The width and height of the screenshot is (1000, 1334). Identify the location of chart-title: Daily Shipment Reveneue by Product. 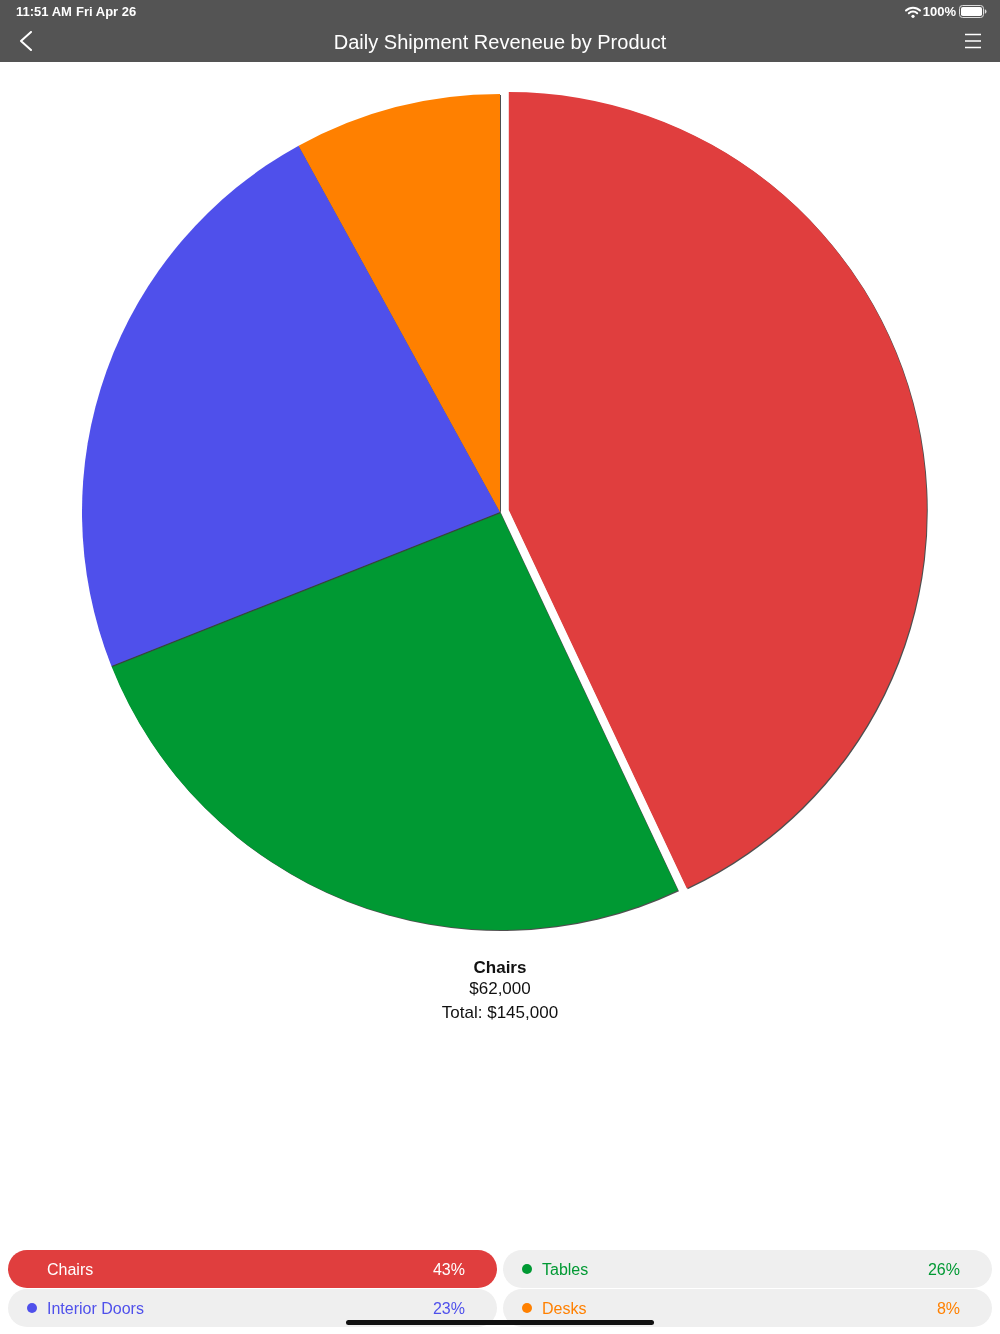
(500, 42).